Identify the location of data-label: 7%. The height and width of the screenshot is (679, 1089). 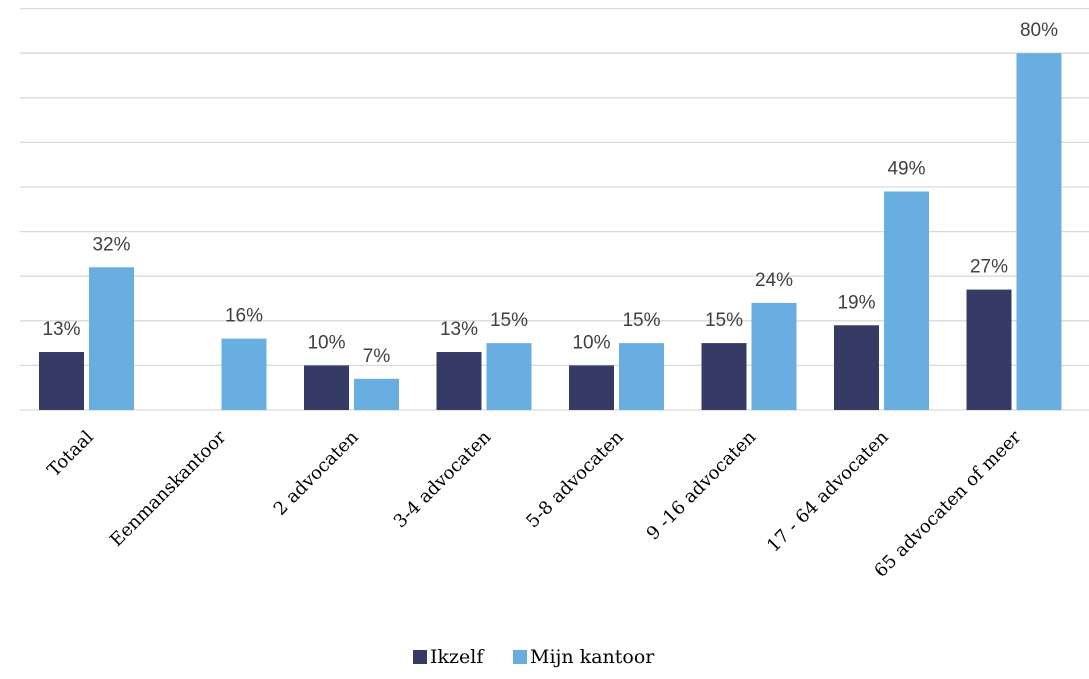
(377, 356).